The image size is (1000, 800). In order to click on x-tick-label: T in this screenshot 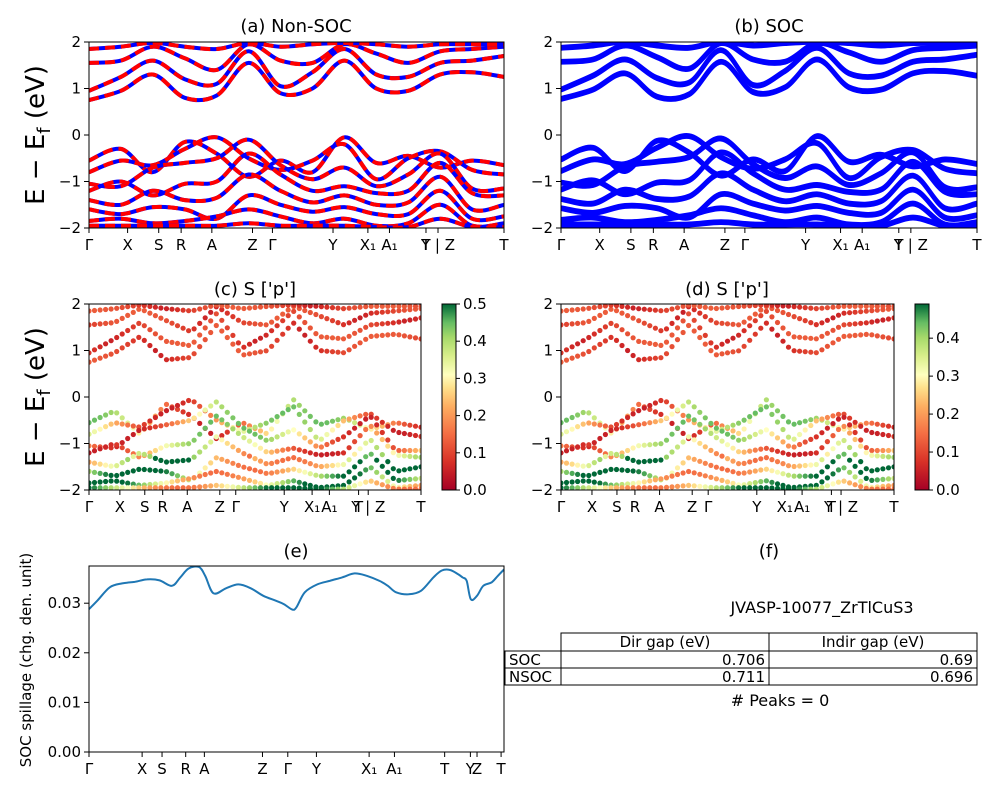, I will do `click(503, 245)`.